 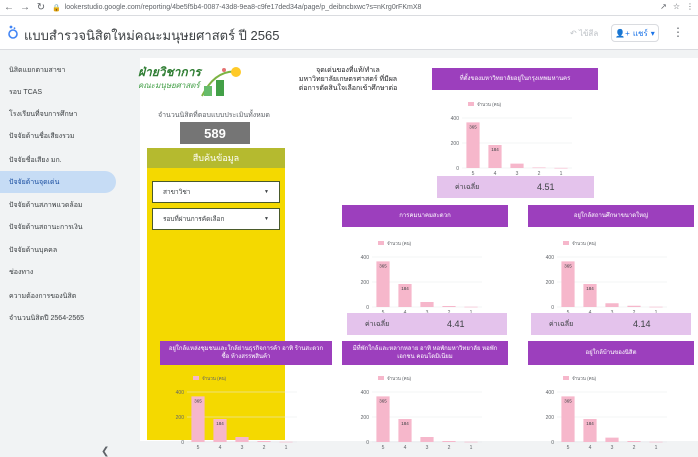 I want to click on sidebar-item: ปัจจัยด้านสถานะการเงิน, so click(x=46, y=227).